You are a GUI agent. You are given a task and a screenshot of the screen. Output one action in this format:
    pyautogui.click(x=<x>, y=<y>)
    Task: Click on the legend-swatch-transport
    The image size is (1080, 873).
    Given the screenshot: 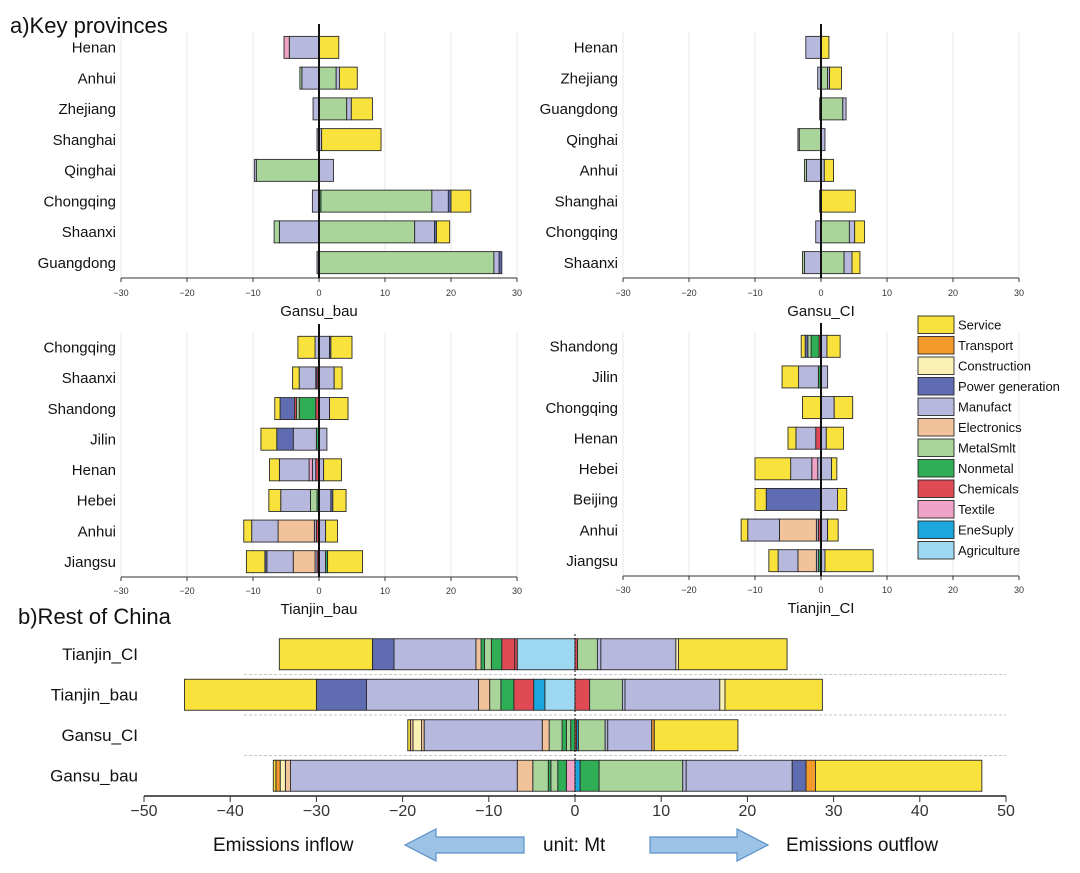 What is the action you would take?
    pyautogui.click(x=936, y=345)
    